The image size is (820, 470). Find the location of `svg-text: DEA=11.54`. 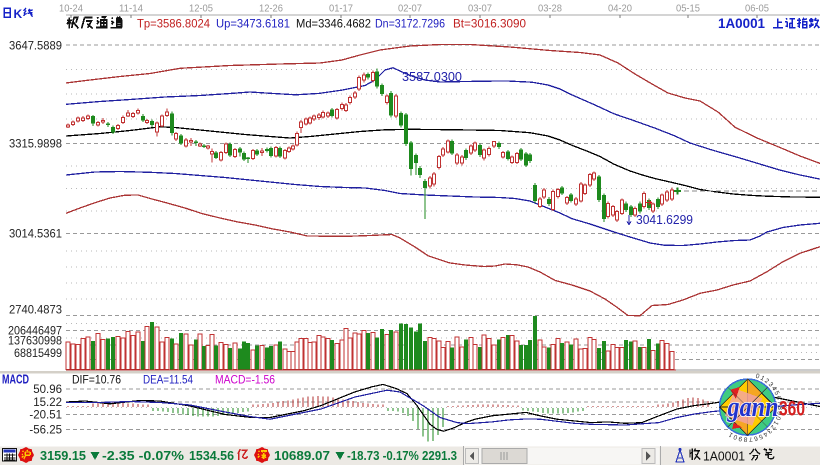

svg-text: DEA=11.54 is located at coordinates (168, 381).